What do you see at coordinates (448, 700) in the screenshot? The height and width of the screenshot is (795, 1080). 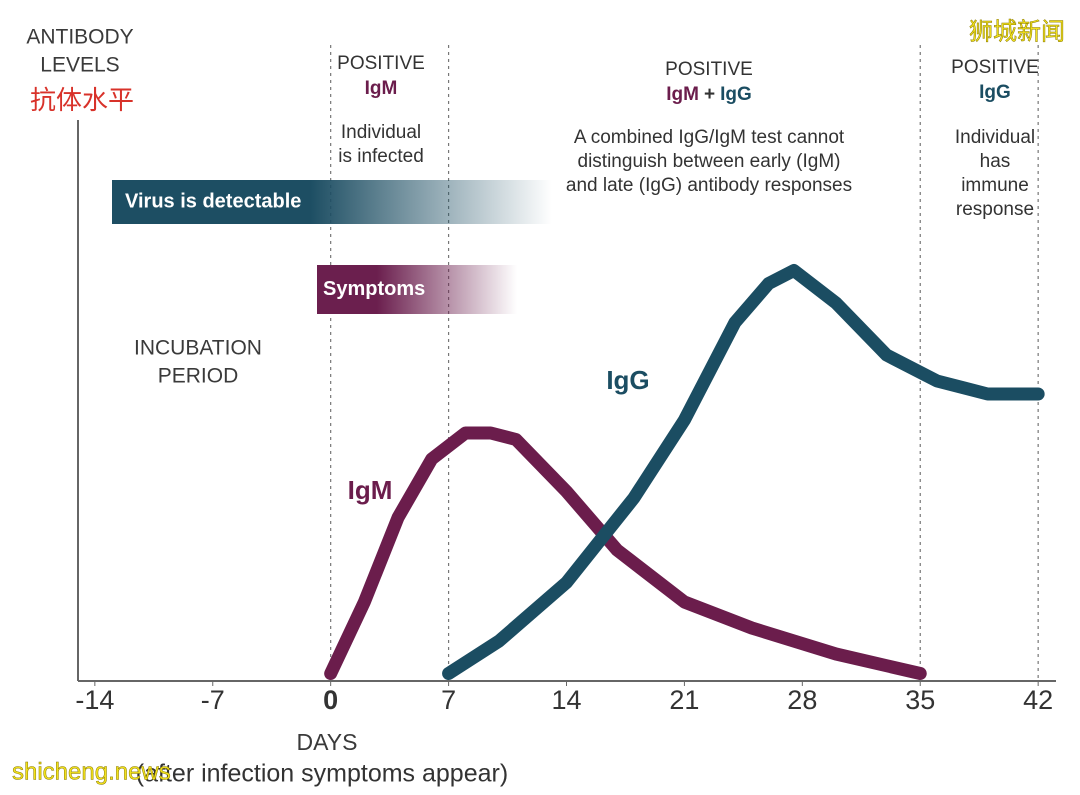 I see `x-tick-label: 7` at bounding box center [448, 700].